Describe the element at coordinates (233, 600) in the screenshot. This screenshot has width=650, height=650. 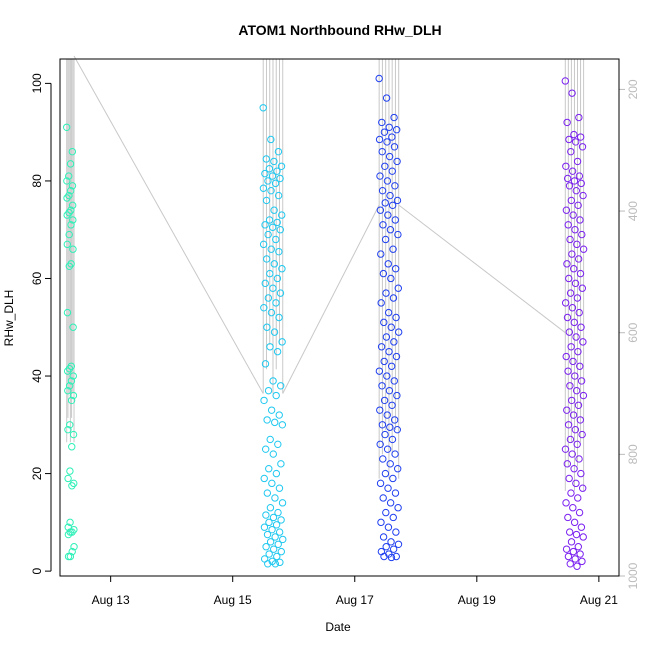
I see `x-tick-label: Aug 15` at that location.